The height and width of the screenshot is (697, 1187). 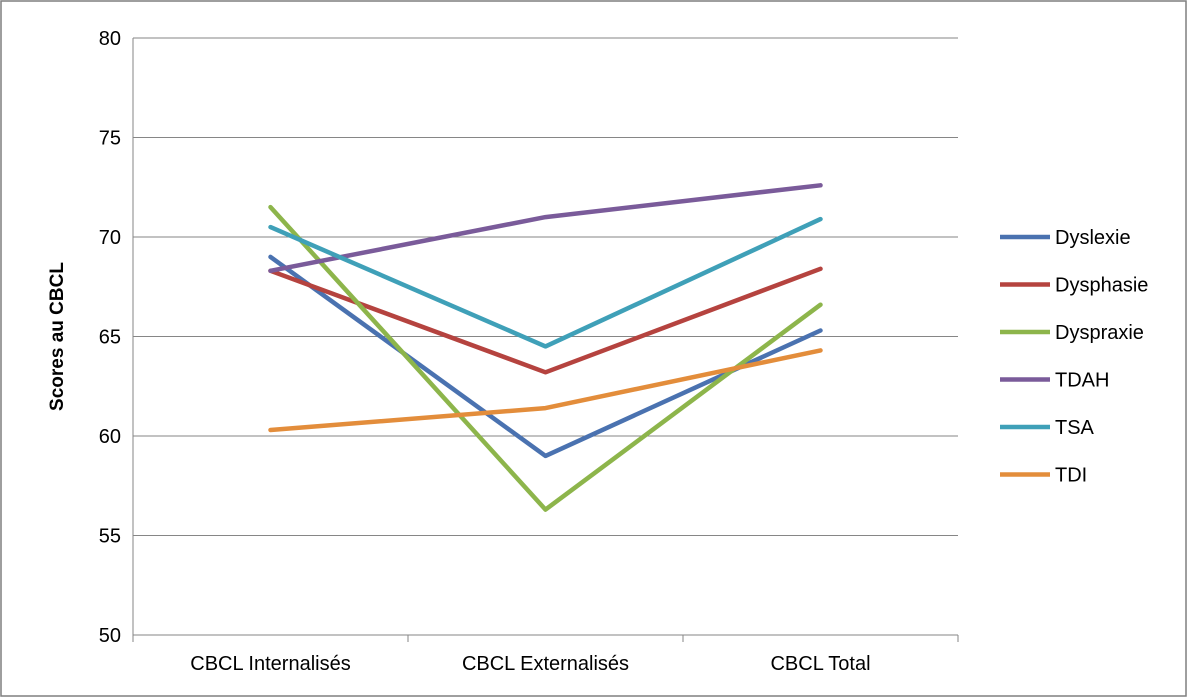 I want to click on legend-label: TSA, so click(x=1075, y=428).